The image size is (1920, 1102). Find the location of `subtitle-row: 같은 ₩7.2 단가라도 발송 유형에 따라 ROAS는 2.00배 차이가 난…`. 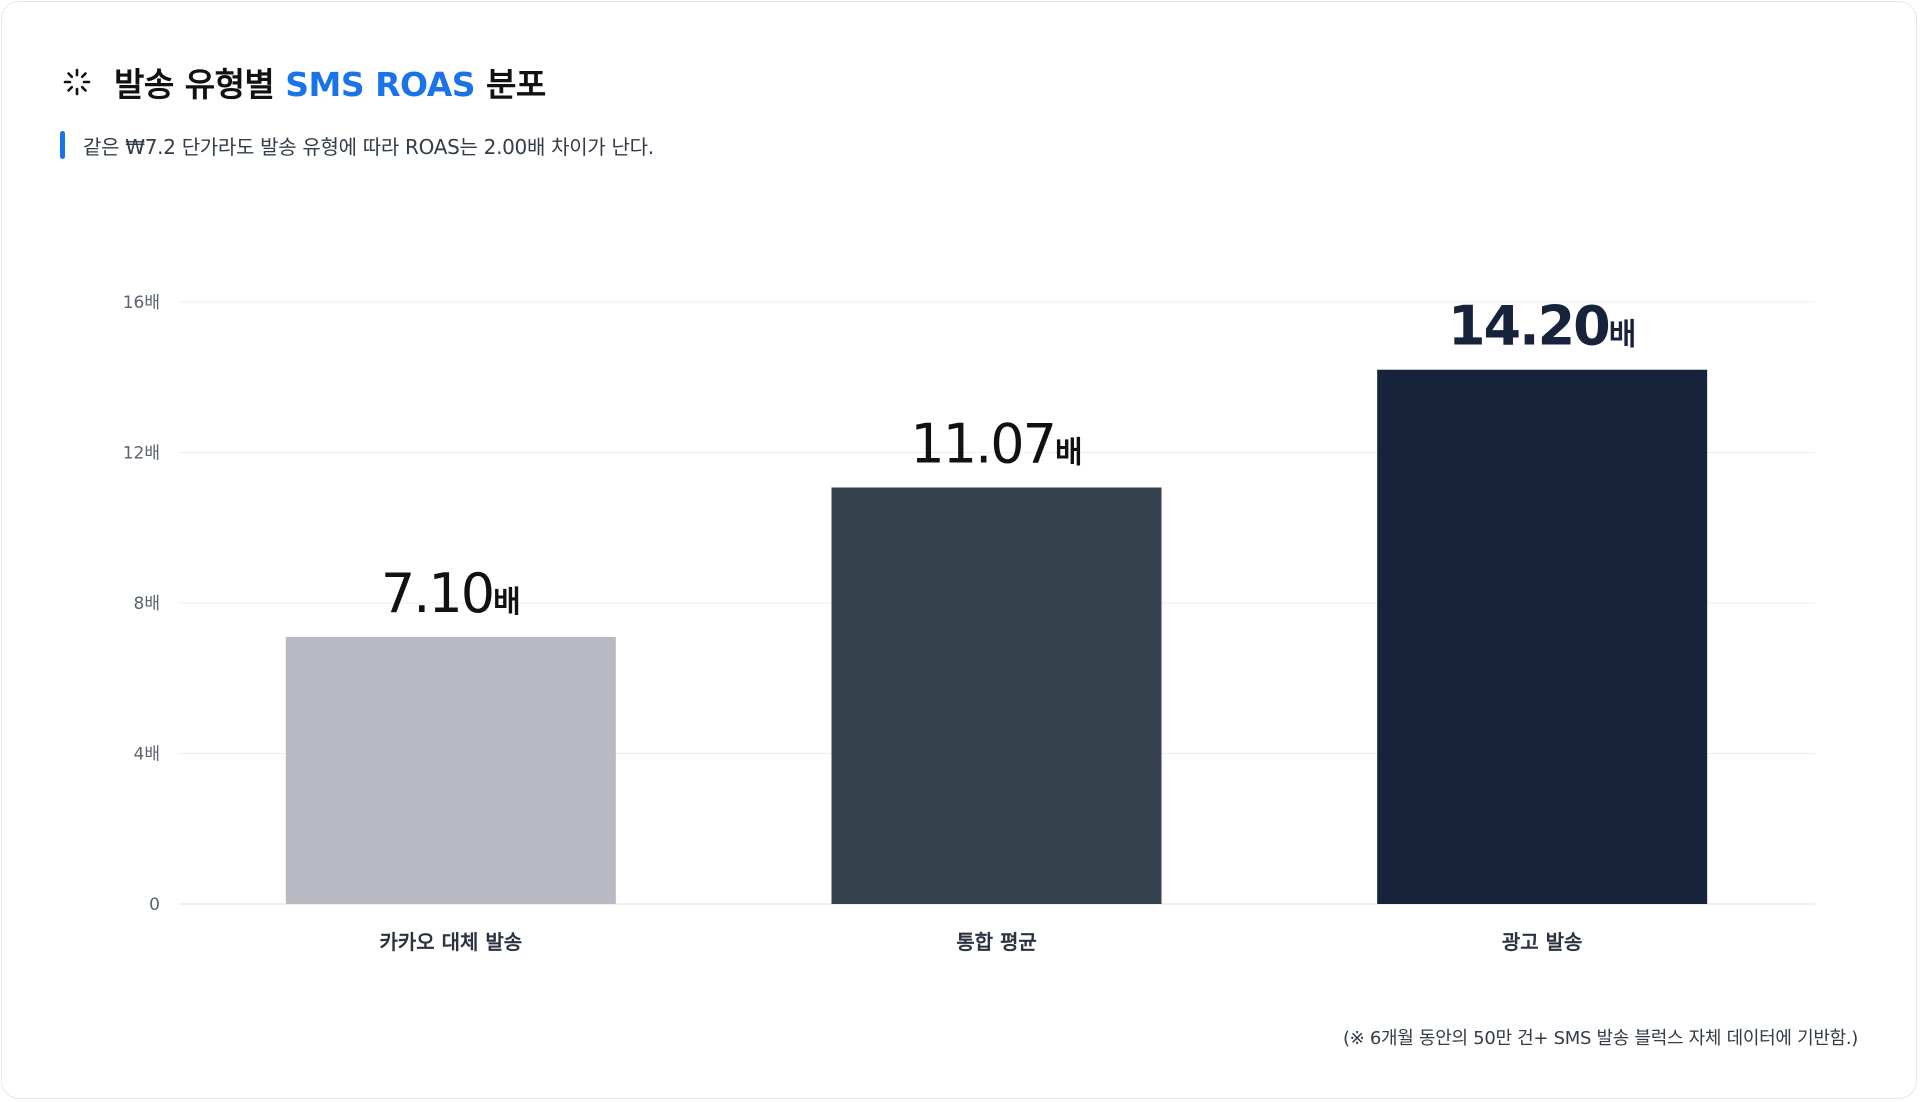

subtitle-row: 같은 ₩7.2 단가라도 발송 유형에 따라 ROAS는 2.00배 차이가 난… is located at coordinates (357, 145).